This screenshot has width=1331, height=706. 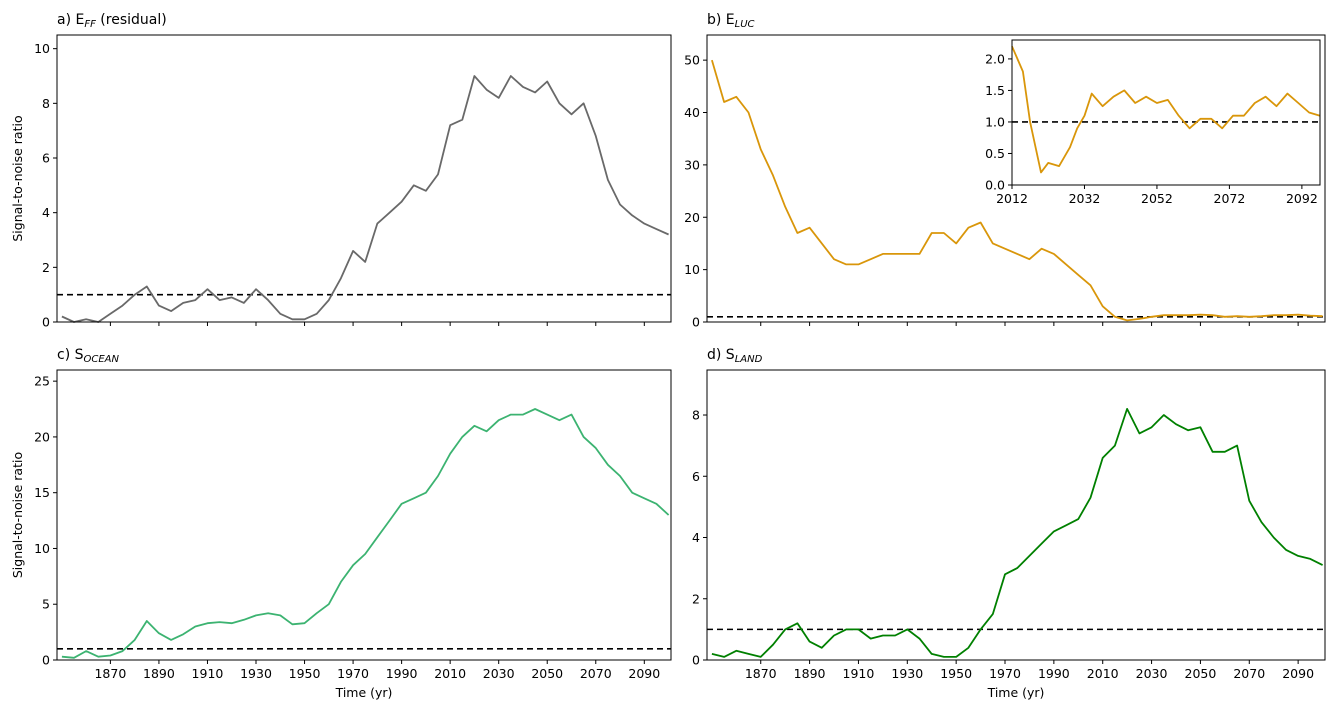 What do you see at coordinates (692, 60) in the screenshot?
I see `y-tick-label: 50` at bounding box center [692, 60].